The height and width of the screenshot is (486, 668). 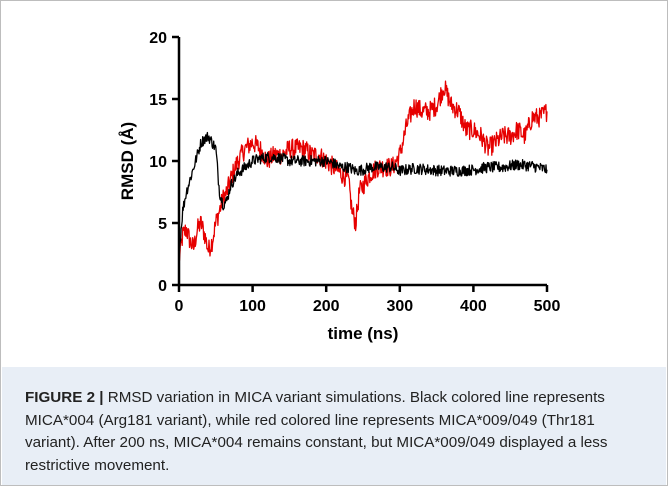 I want to click on y-tick-label: 10, so click(x=158, y=162).